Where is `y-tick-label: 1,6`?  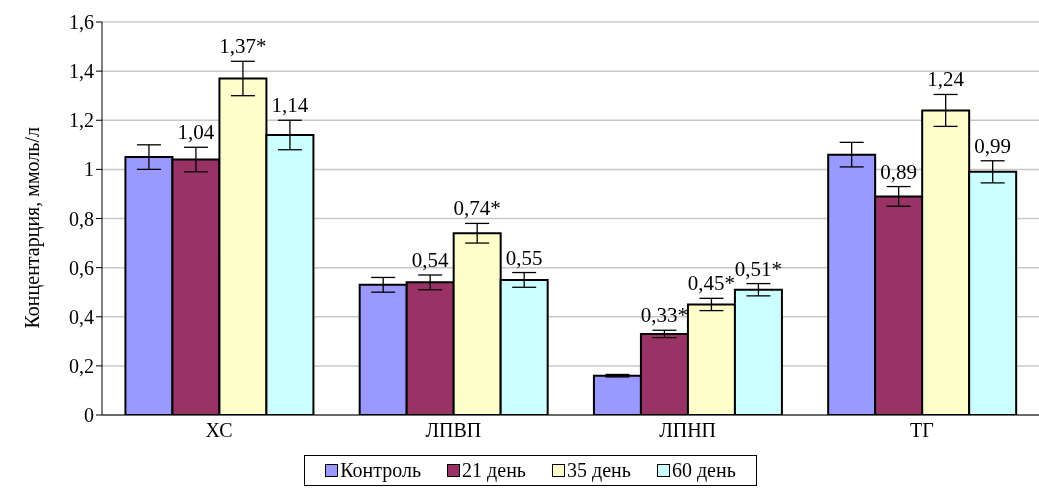
y-tick-label: 1,6 is located at coordinates (81, 22).